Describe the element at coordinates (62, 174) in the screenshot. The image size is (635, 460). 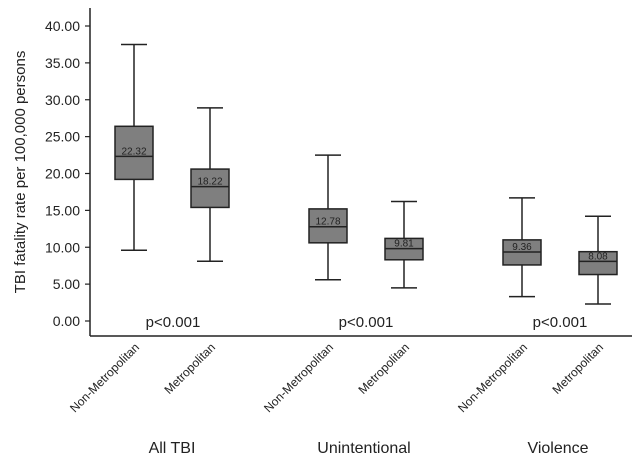
I see `y-tick-label: 20.00` at that location.